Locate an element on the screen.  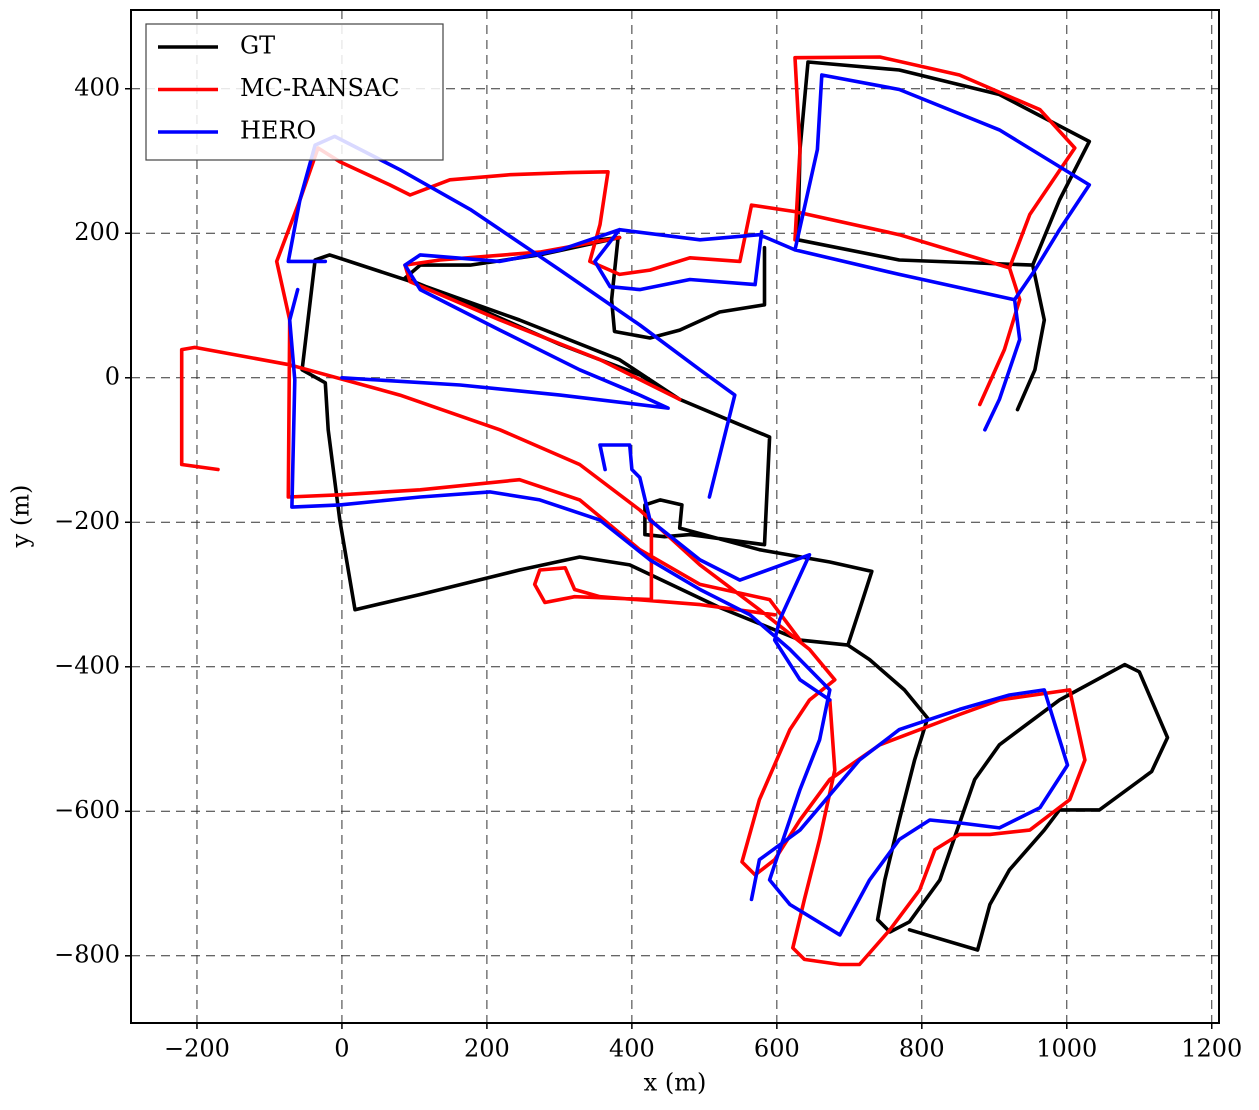
x-tick-label: −200 is located at coordinates (197, 1049).